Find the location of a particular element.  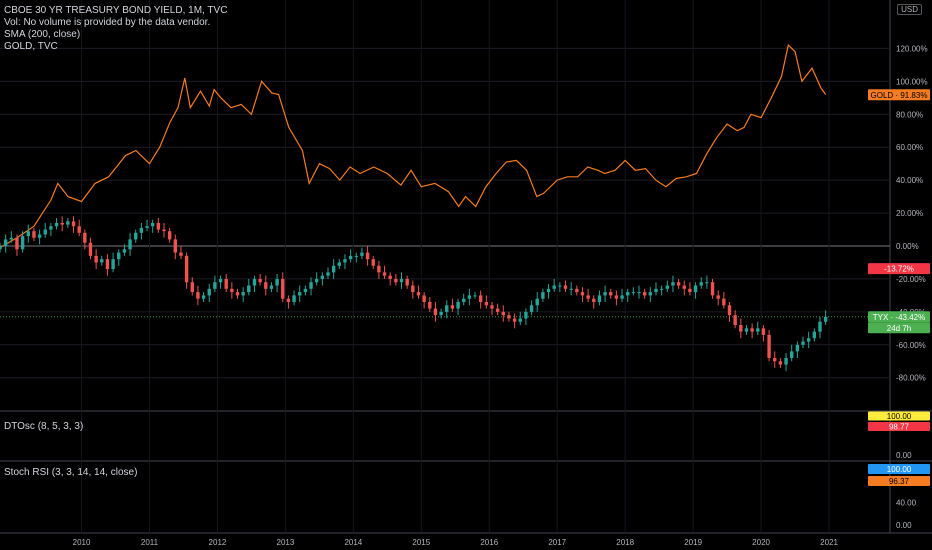

y-tick-label: 80.00% is located at coordinates (909, 114).